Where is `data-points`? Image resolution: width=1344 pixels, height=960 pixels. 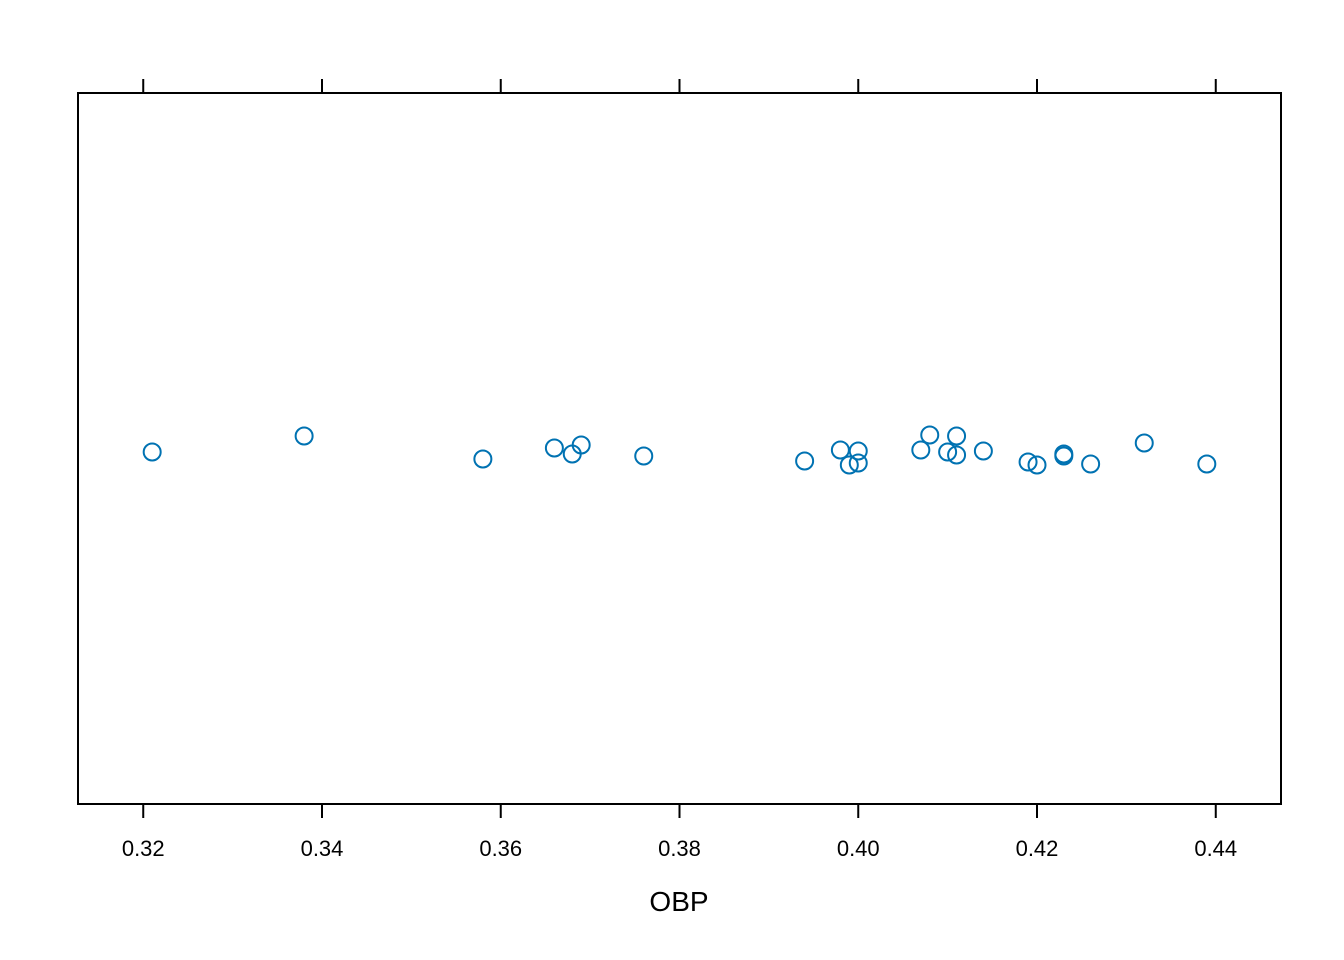 data-points is located at coordinates (679, 450).